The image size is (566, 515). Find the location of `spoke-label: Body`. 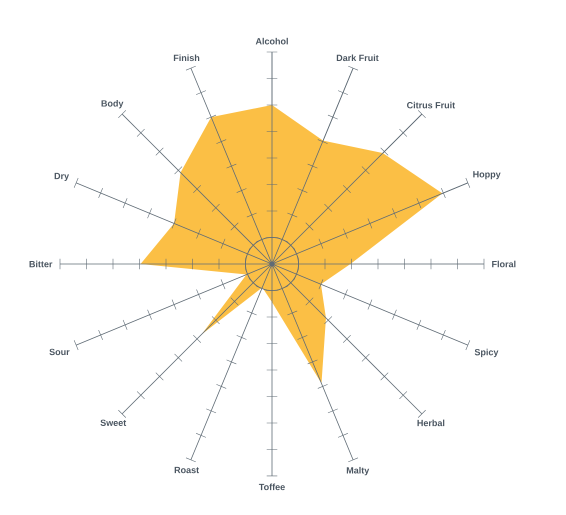

spoke-label: Body is located at coordinates (113, 104).